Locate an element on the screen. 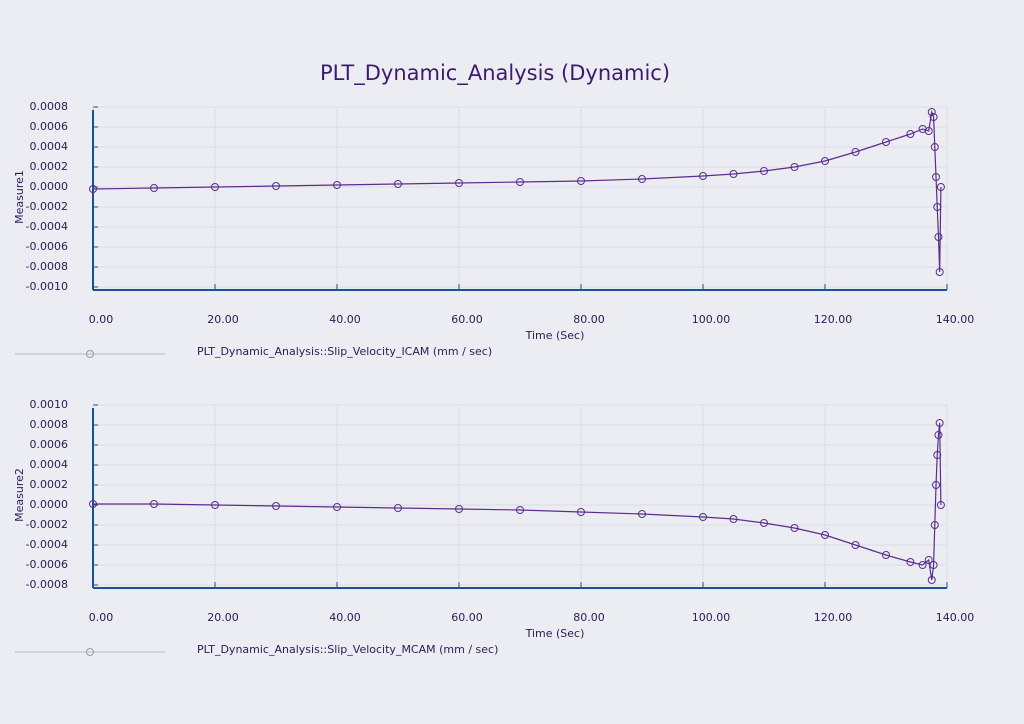 The width and height of the screenshot is (1024, 724). chart-title: PLT_Dynamic_Analysis (Dynamic) is located at coordinates (495, 73).